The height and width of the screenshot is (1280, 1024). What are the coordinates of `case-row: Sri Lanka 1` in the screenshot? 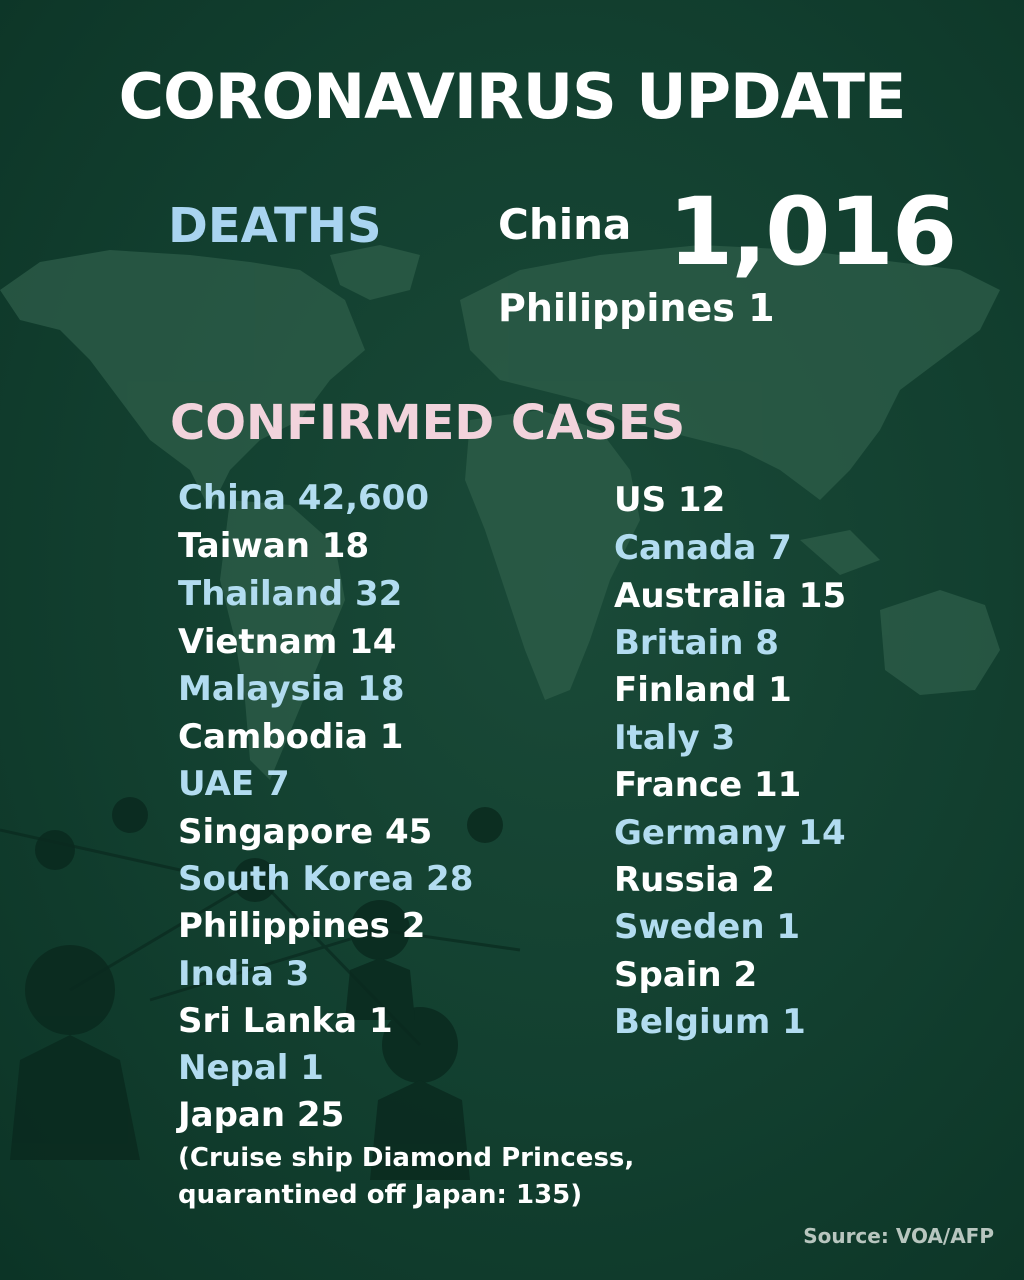 It's located at (285, 1021).